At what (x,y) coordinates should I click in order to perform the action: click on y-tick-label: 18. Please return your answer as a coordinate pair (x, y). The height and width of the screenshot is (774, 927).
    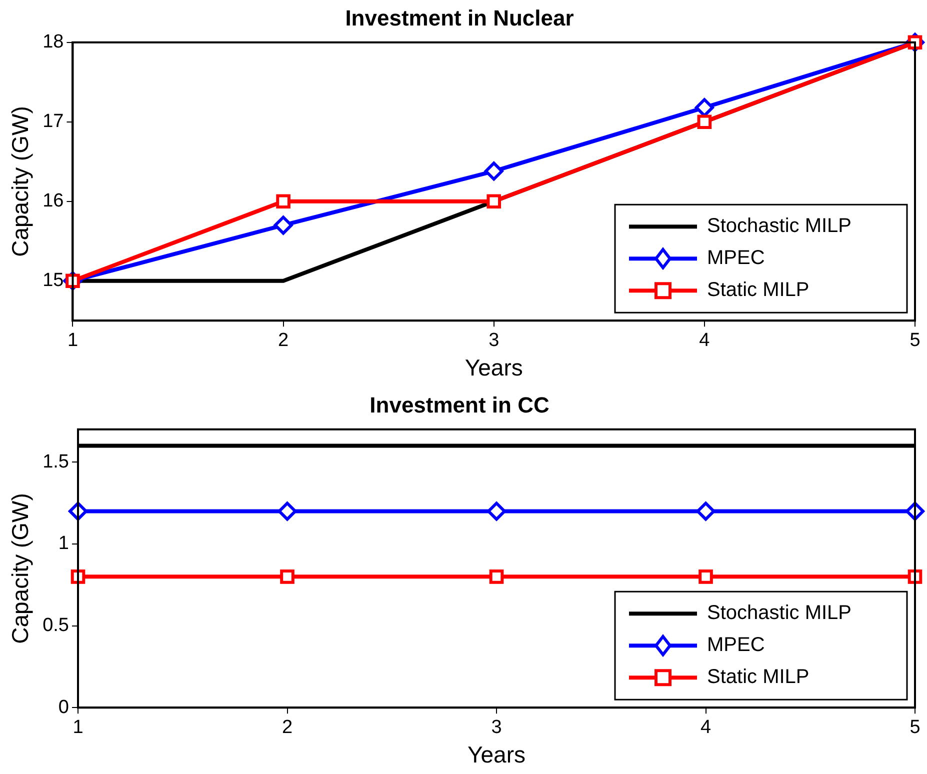
    Looking at the image, I should click on (53, 42).